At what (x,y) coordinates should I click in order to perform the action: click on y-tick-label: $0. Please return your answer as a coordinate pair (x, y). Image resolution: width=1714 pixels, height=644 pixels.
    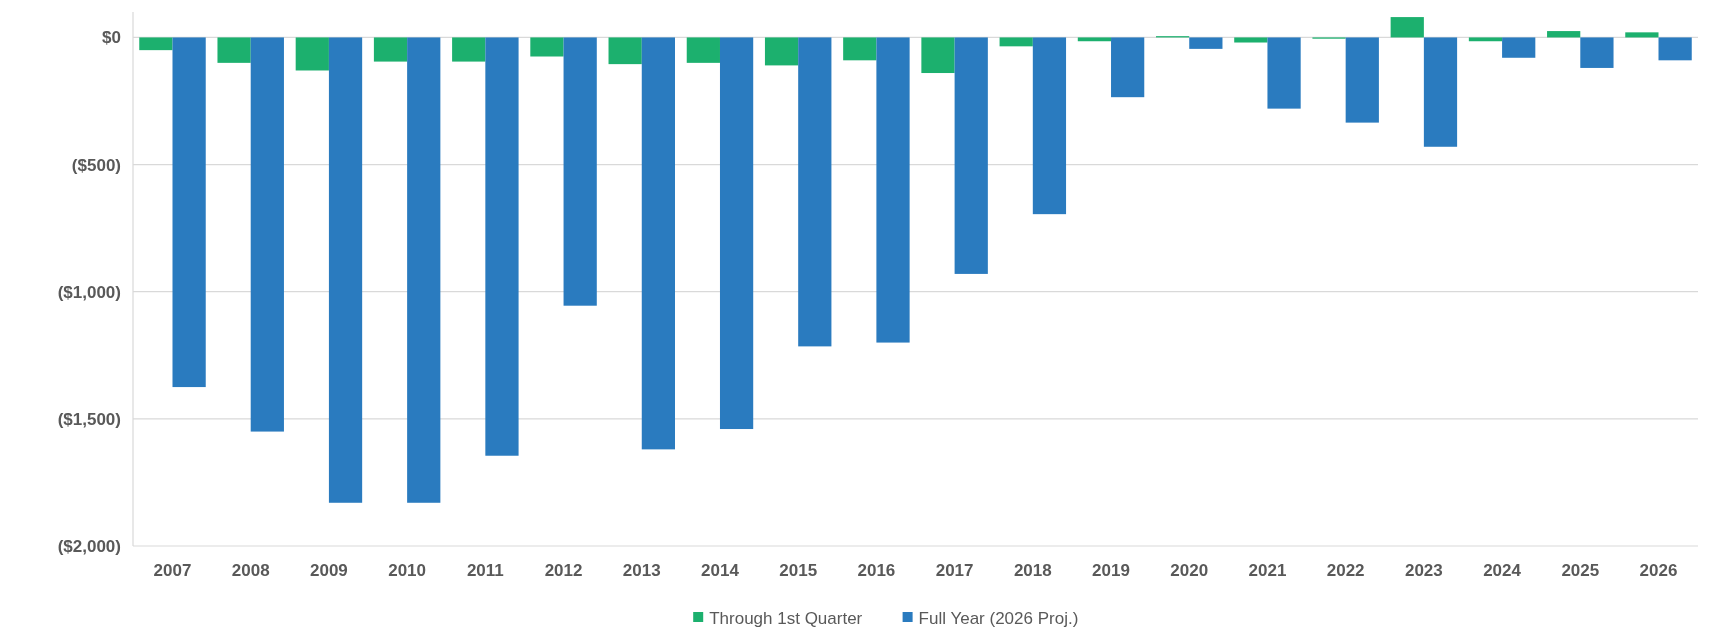
    Looking at the image, I should click on (111, 38).